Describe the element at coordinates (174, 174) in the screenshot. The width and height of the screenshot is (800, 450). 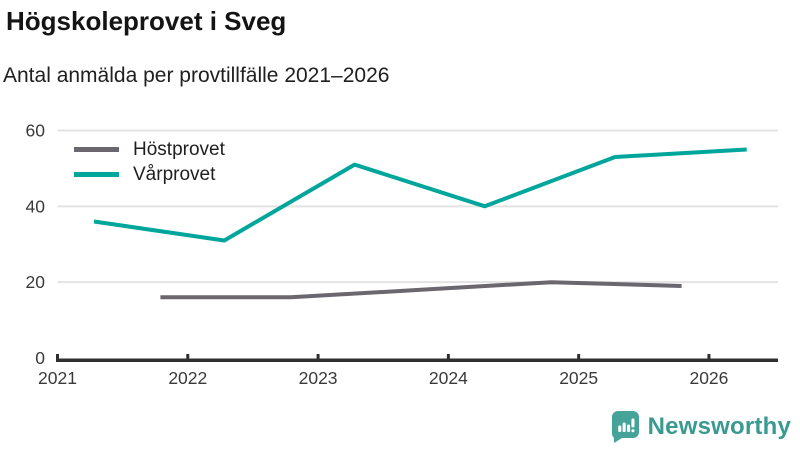
I see `legend-label: Vårprovet` at that location.